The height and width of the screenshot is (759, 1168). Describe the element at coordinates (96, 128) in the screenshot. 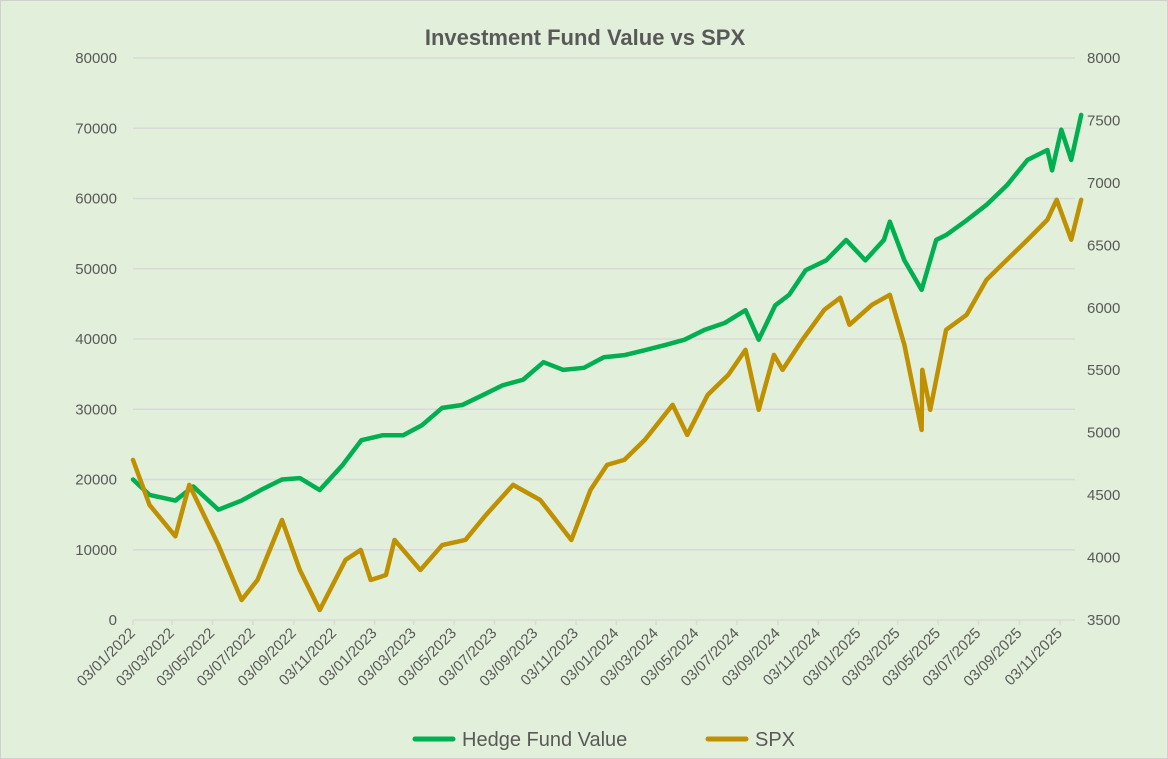

I see `y-left-tick-label: 70000` at that location.